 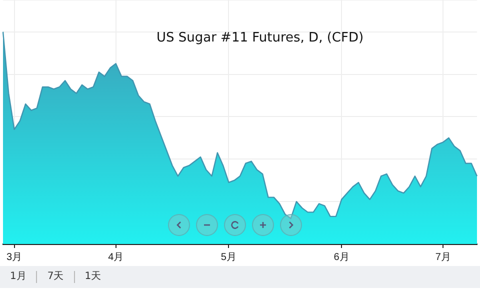 What do you see at coordinates (116, 257) in the screenshot?
I see `x-tick-label: 4月` at bounding box center [116, 257].